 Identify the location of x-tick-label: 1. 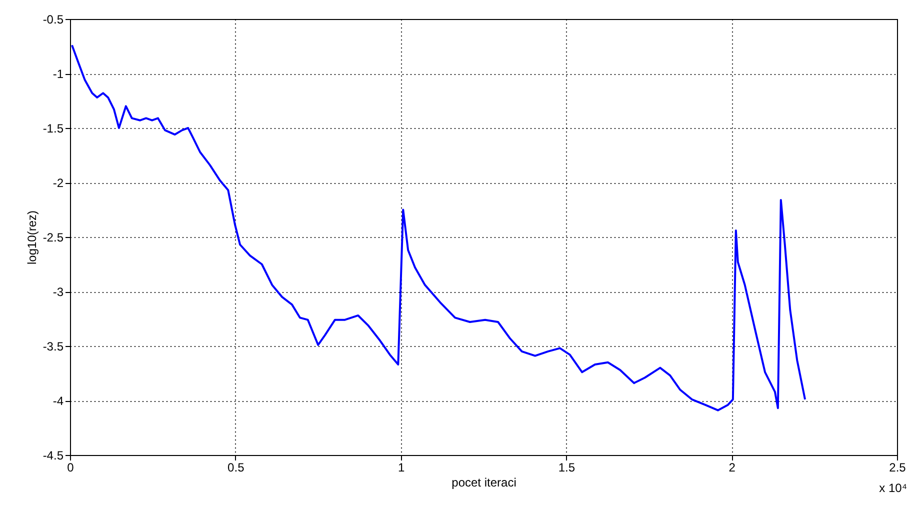
(401, 467).